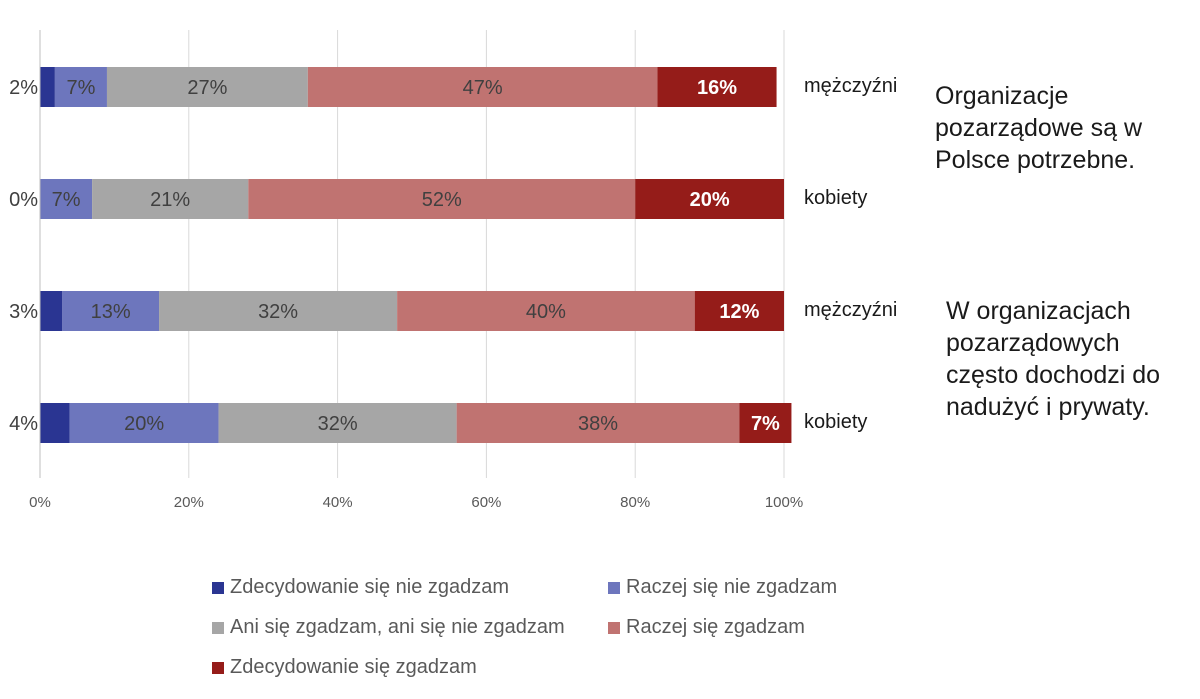 This screenshot has width=1200, height=699. I want to click on x-tick-label: 80%, so click(635, 502).